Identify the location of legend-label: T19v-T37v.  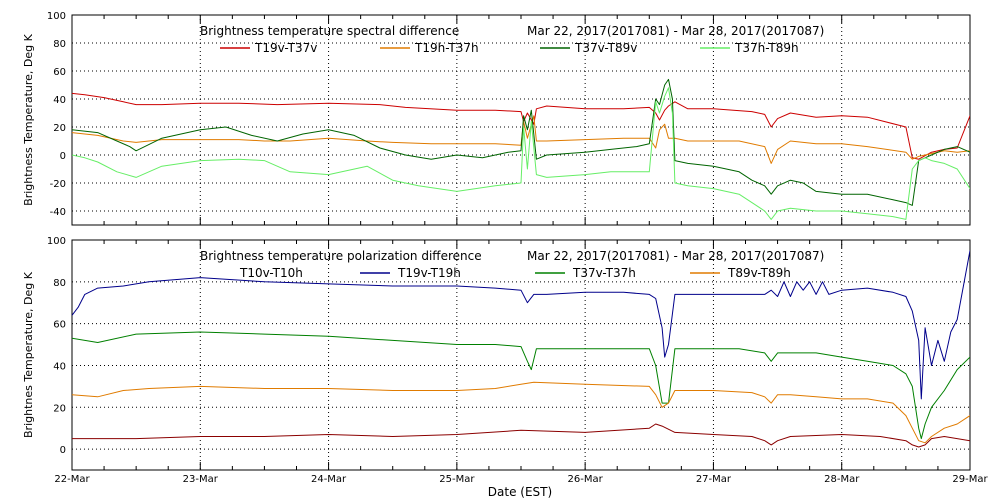
(285, 48).